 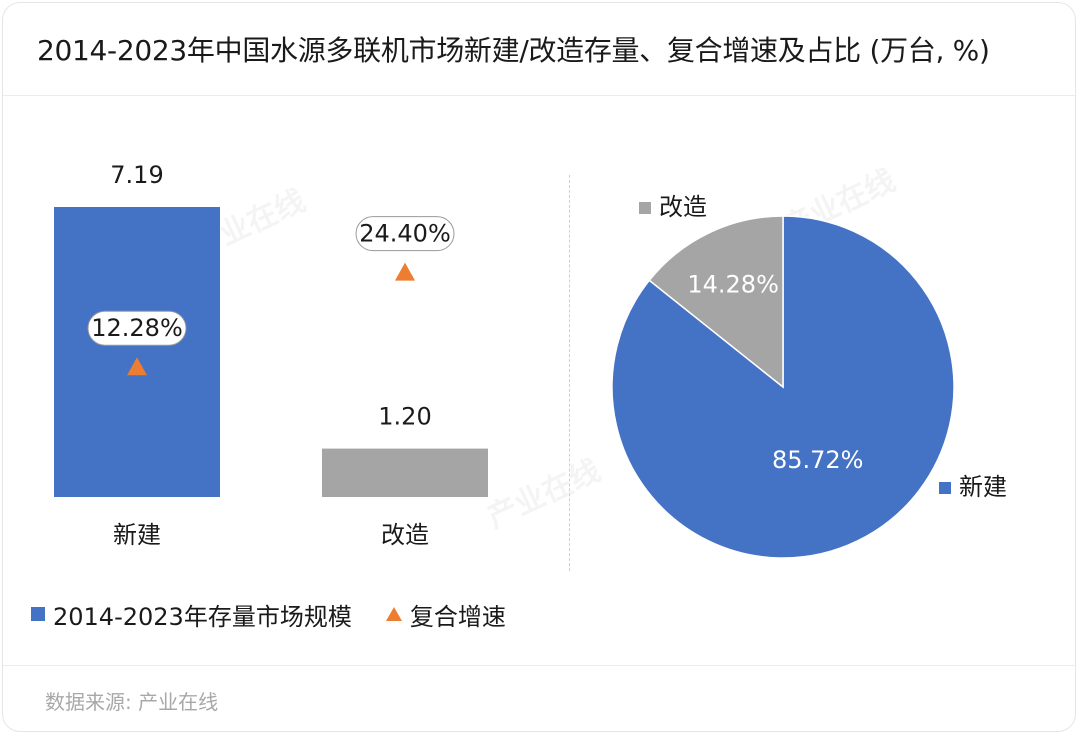 I want to click on legend-item-growth: 复合增速, so click(x=445, y=614).